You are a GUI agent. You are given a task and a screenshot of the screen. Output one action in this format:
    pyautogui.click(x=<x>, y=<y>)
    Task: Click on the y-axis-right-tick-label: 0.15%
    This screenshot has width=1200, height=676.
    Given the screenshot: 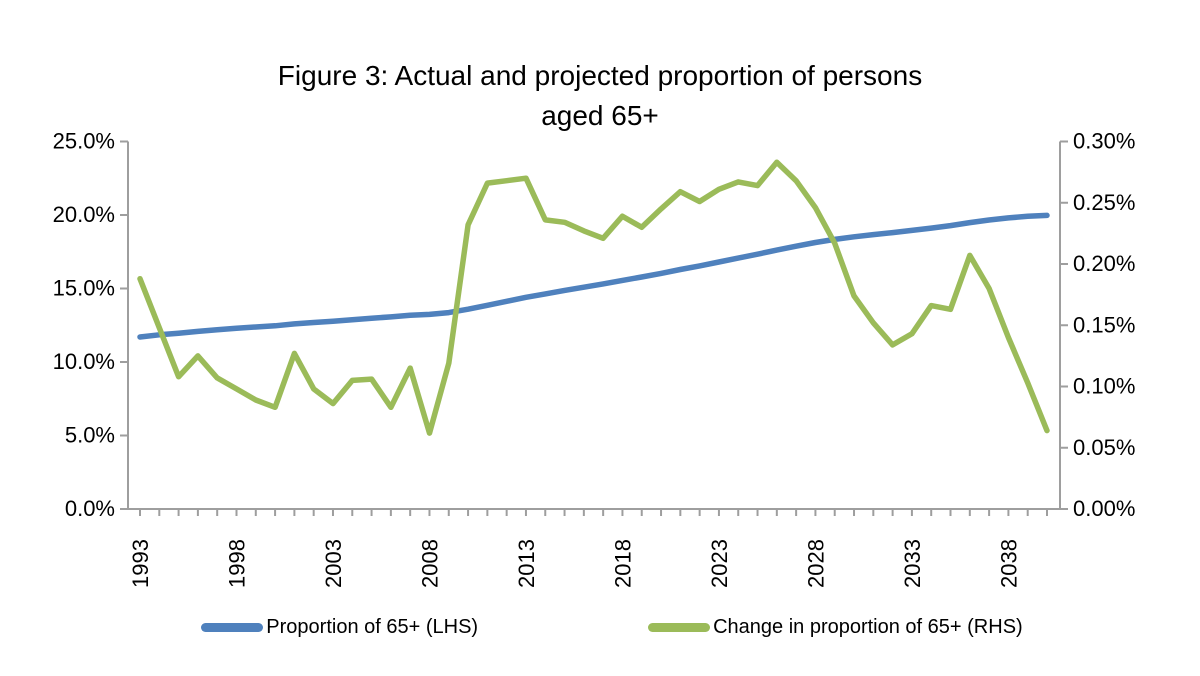 What is the action you would take?
    pyautogui.click(x=1104, y=324)
    